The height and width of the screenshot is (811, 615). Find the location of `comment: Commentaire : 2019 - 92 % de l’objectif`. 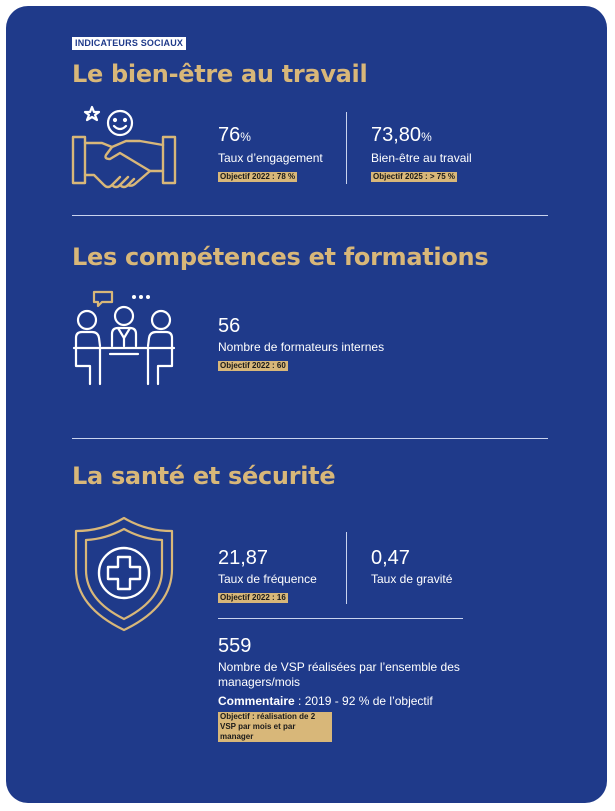

comment: Commentaire : 2019 - 92 % de l’objectif is located at coordinates (348, 701).